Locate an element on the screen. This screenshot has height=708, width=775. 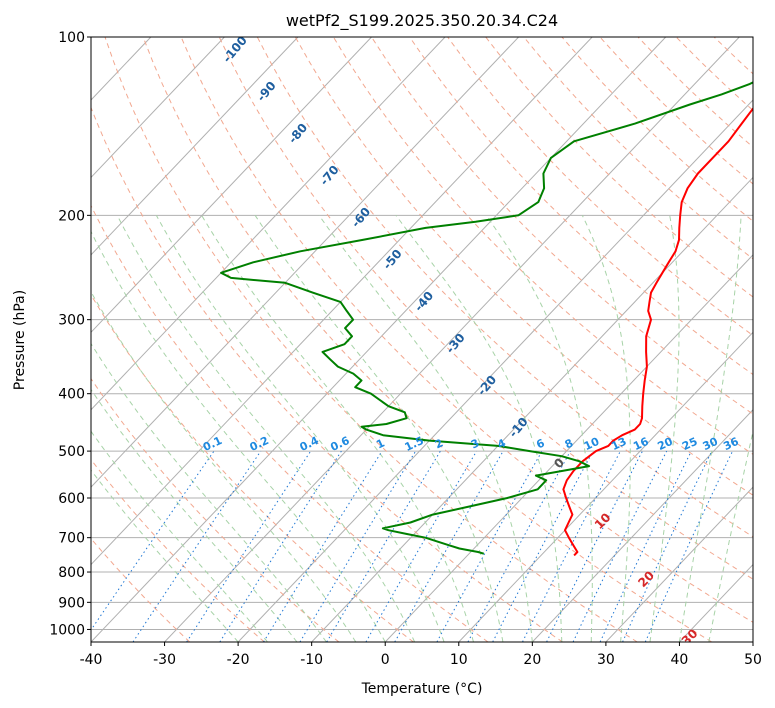
dry-adiabat-label: -60 is located at coordinates (361, 218).